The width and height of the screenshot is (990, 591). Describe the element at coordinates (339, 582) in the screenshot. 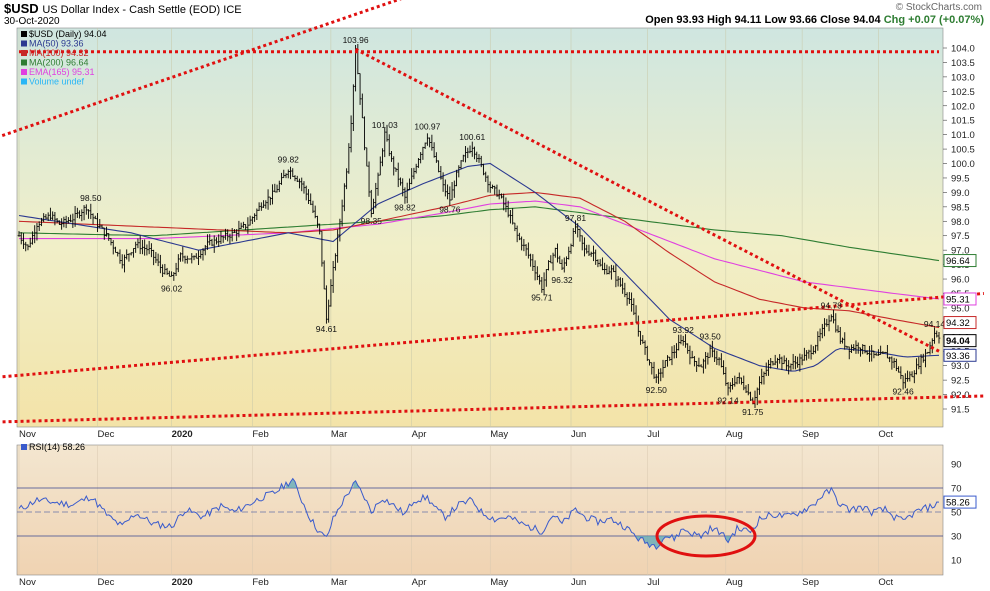

I see `rsi-x-label: Mar` at that location.